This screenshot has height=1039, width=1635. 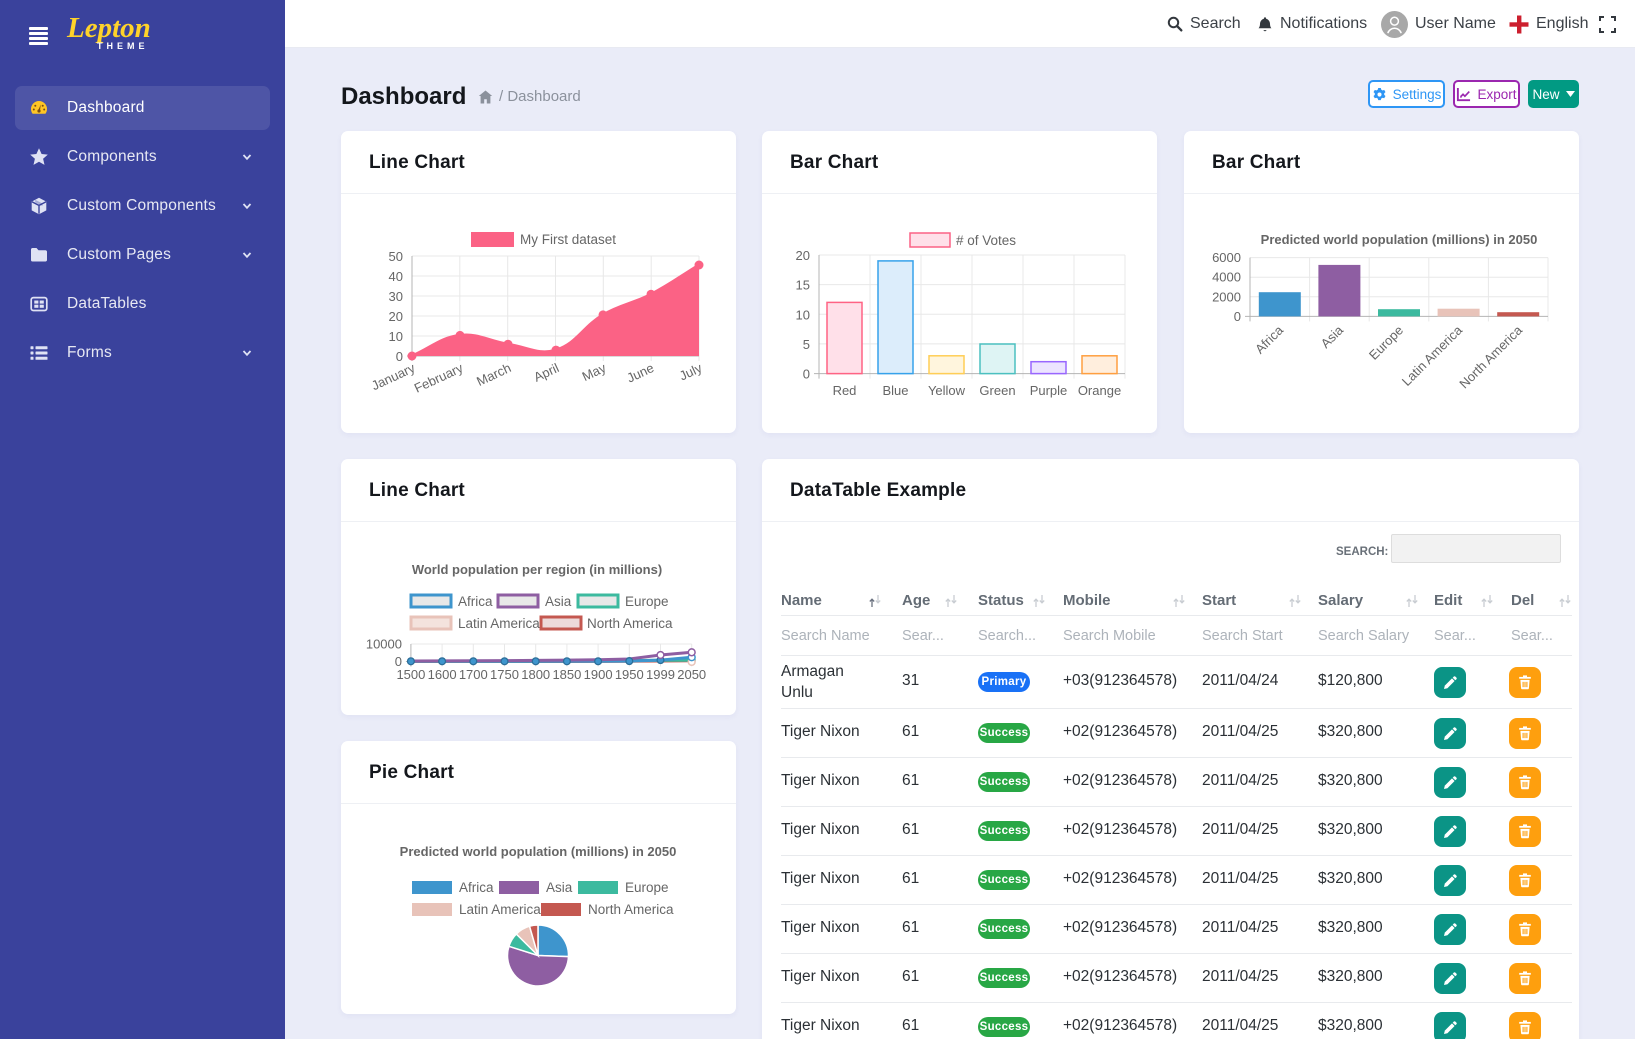 I want to click on svg-text: 1750, so click(x=504, y=674).